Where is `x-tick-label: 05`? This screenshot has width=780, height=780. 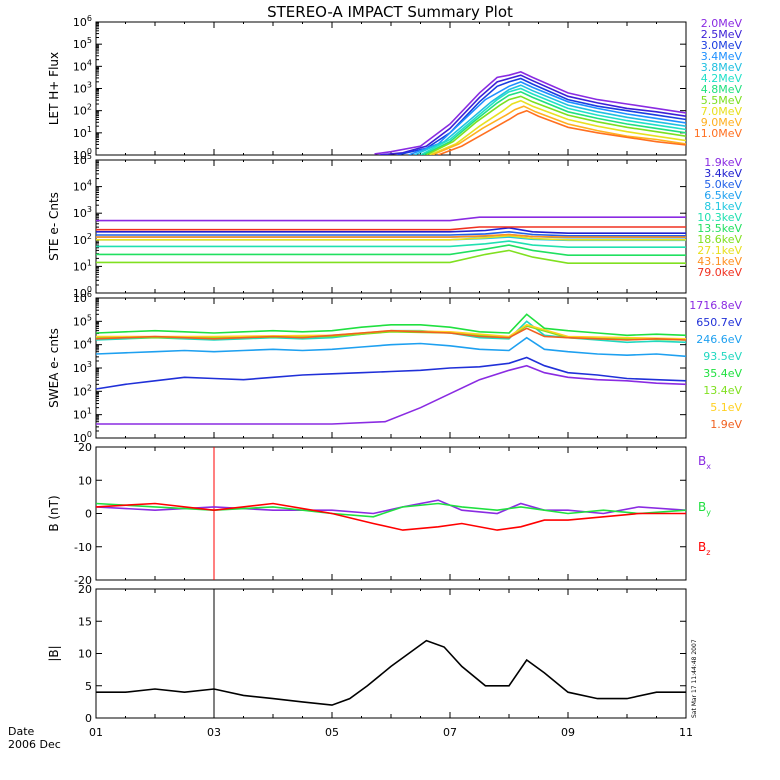
x-tick-label: 05 is located at coordinates (332, 732).